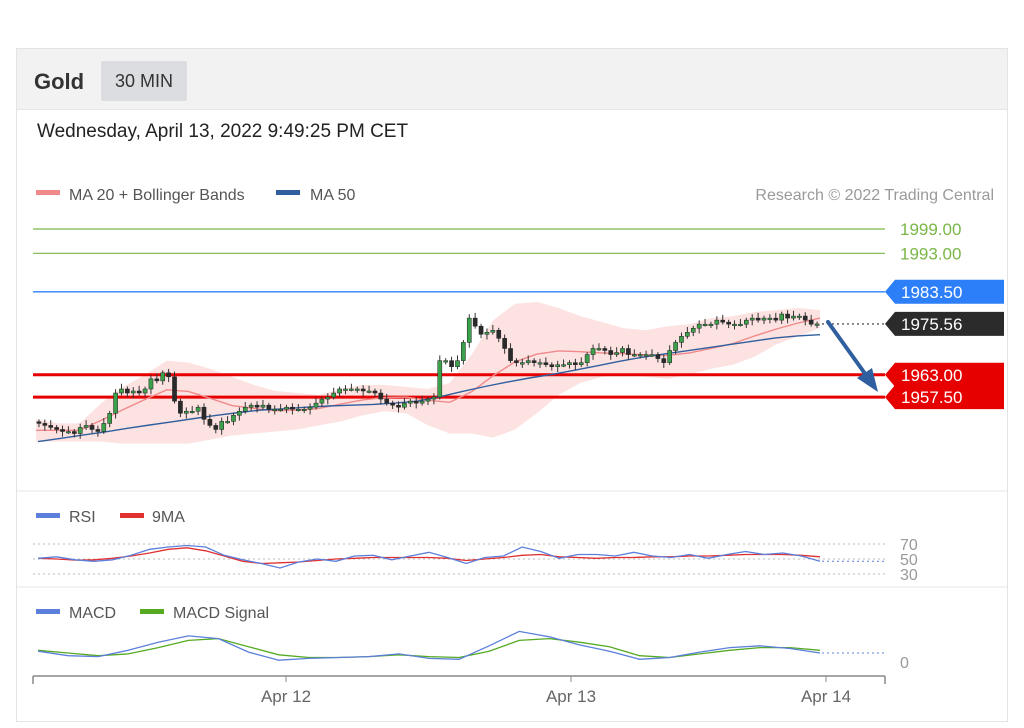 The width and height of the screenshot is (1024, 728). What do you see at coordinates (428, 374) in the screenshot?
I see `candles` at bounding box center [428, 374].